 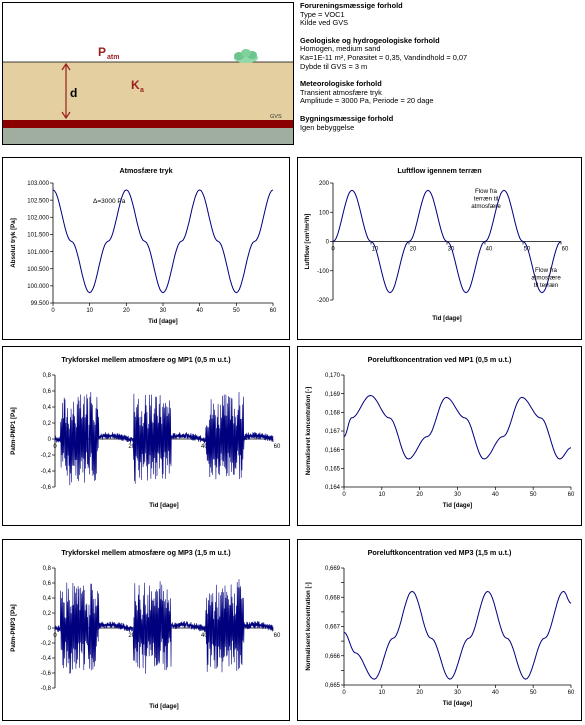 I want to click on geology-line: Dybde til GVS = 3 m, so click(x=334, y=66).